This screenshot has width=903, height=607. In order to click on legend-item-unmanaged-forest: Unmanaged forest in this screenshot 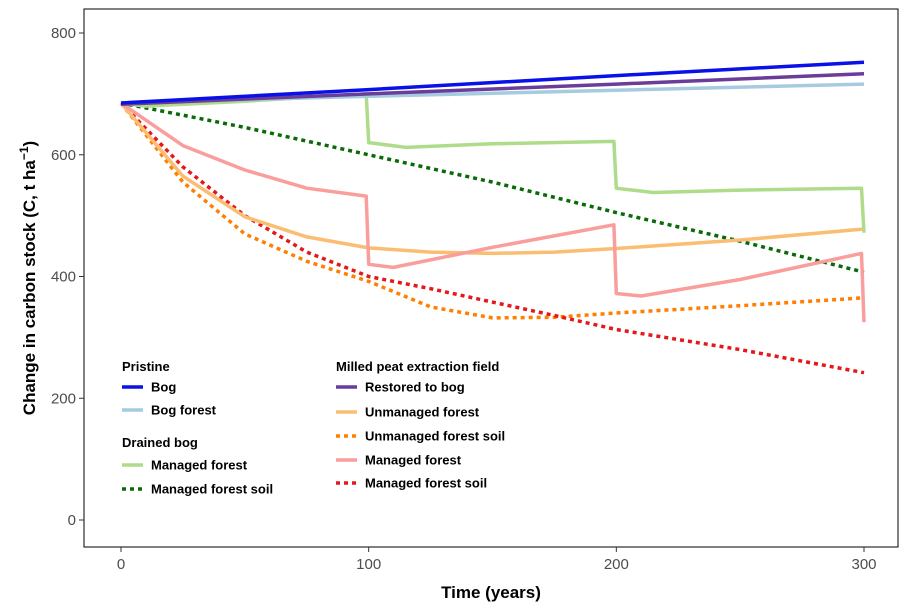, I will do `click(408, 412)`.